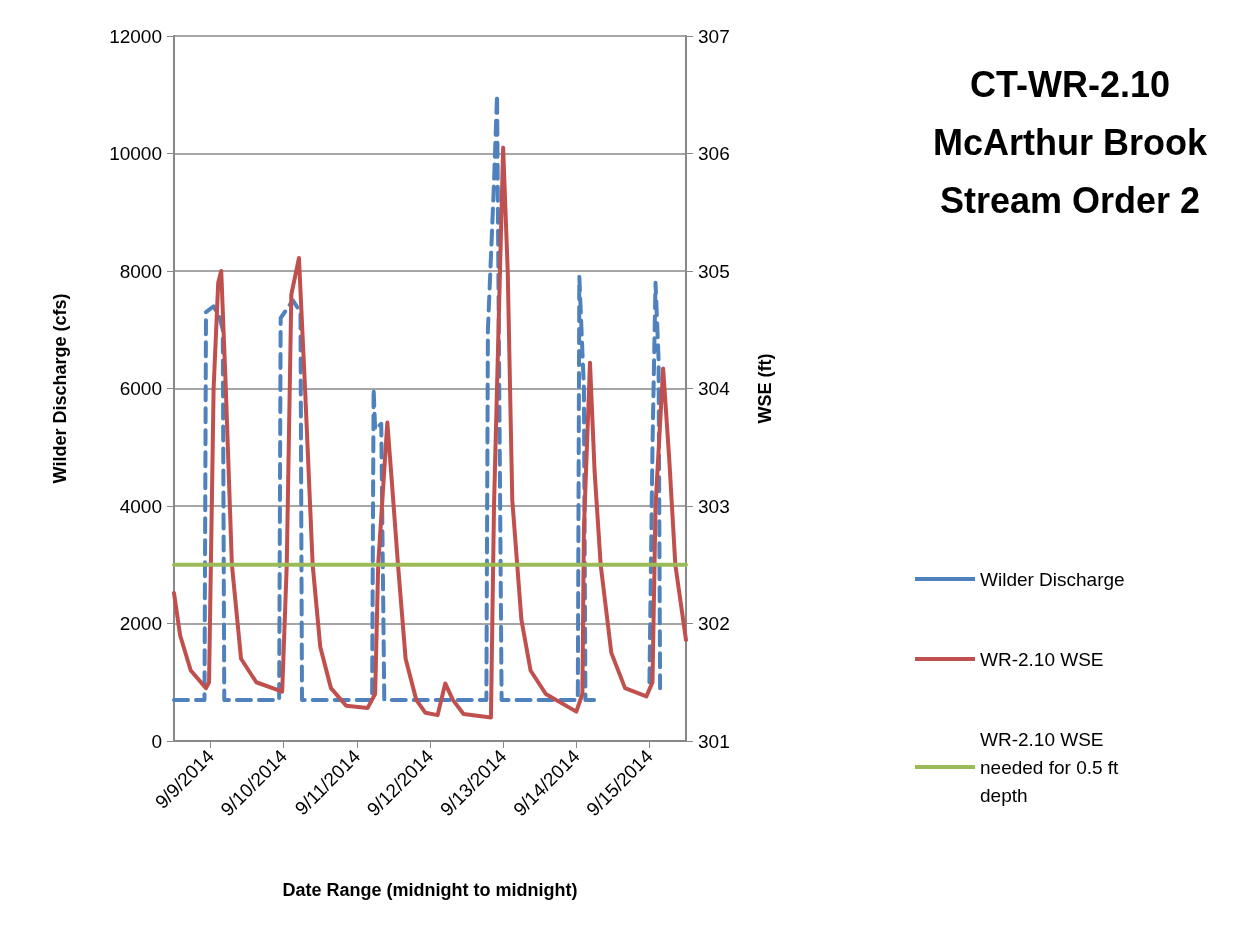 This screenshot has height=932, width=1253. What do you see at coordinates (135, 36) in the screenshot?
I see `y-tick-label: 12000` at bounding box center [135, 36].